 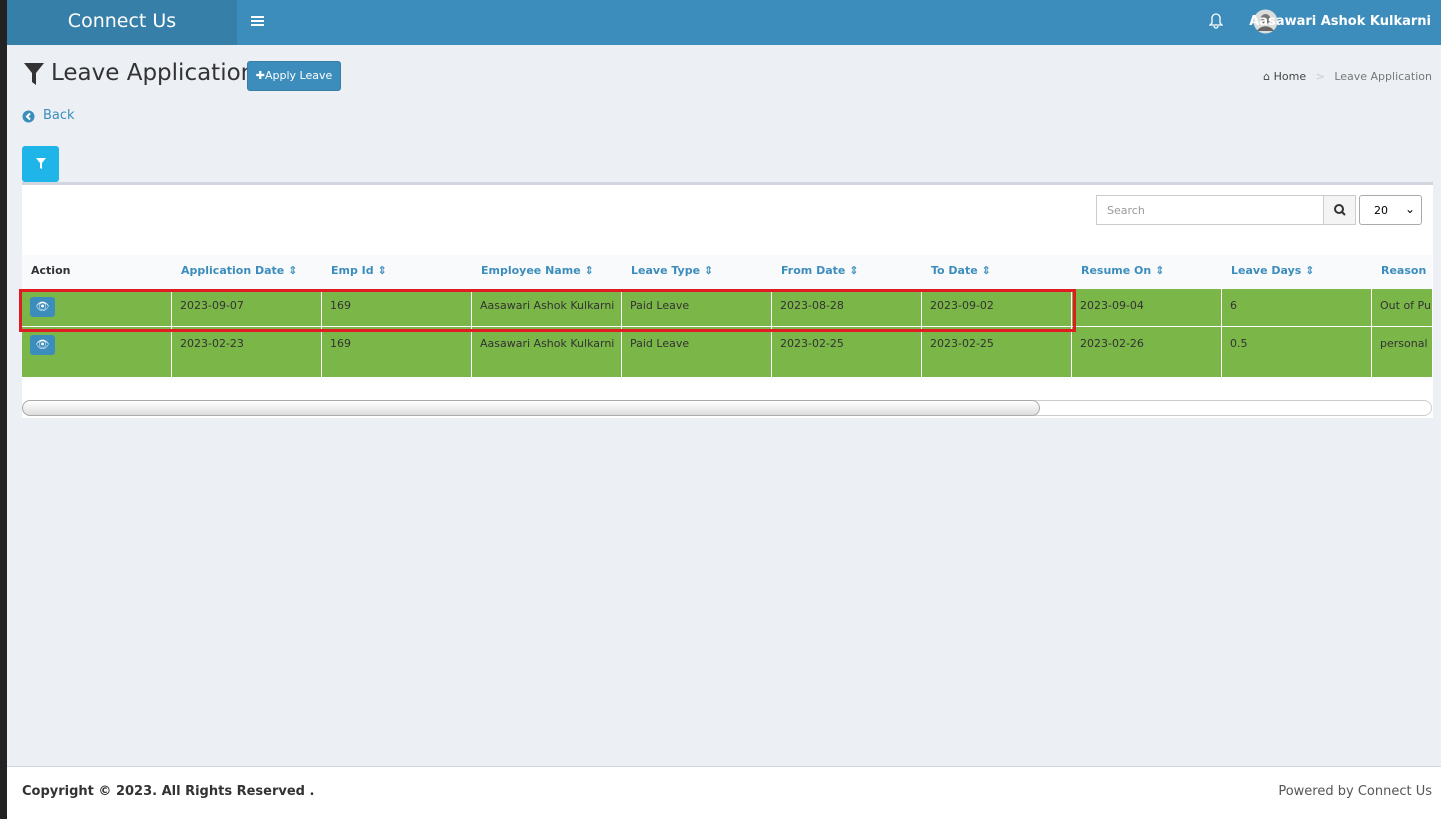 What do you see at coordinates (724, 22) in the screenshot?
I see `top-bar` at bounding box center [724, 22].